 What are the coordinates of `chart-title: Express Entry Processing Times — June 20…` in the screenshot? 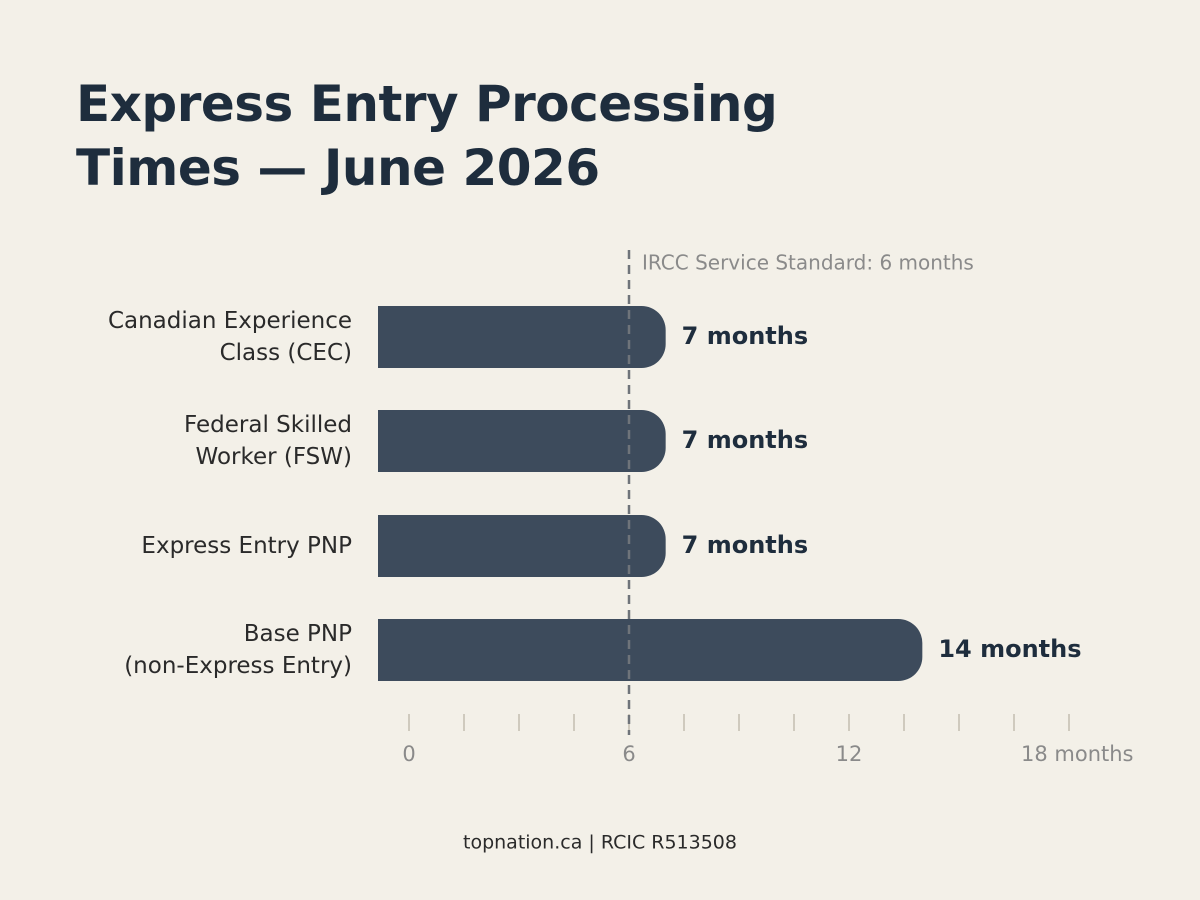 It's located at (427, 136).